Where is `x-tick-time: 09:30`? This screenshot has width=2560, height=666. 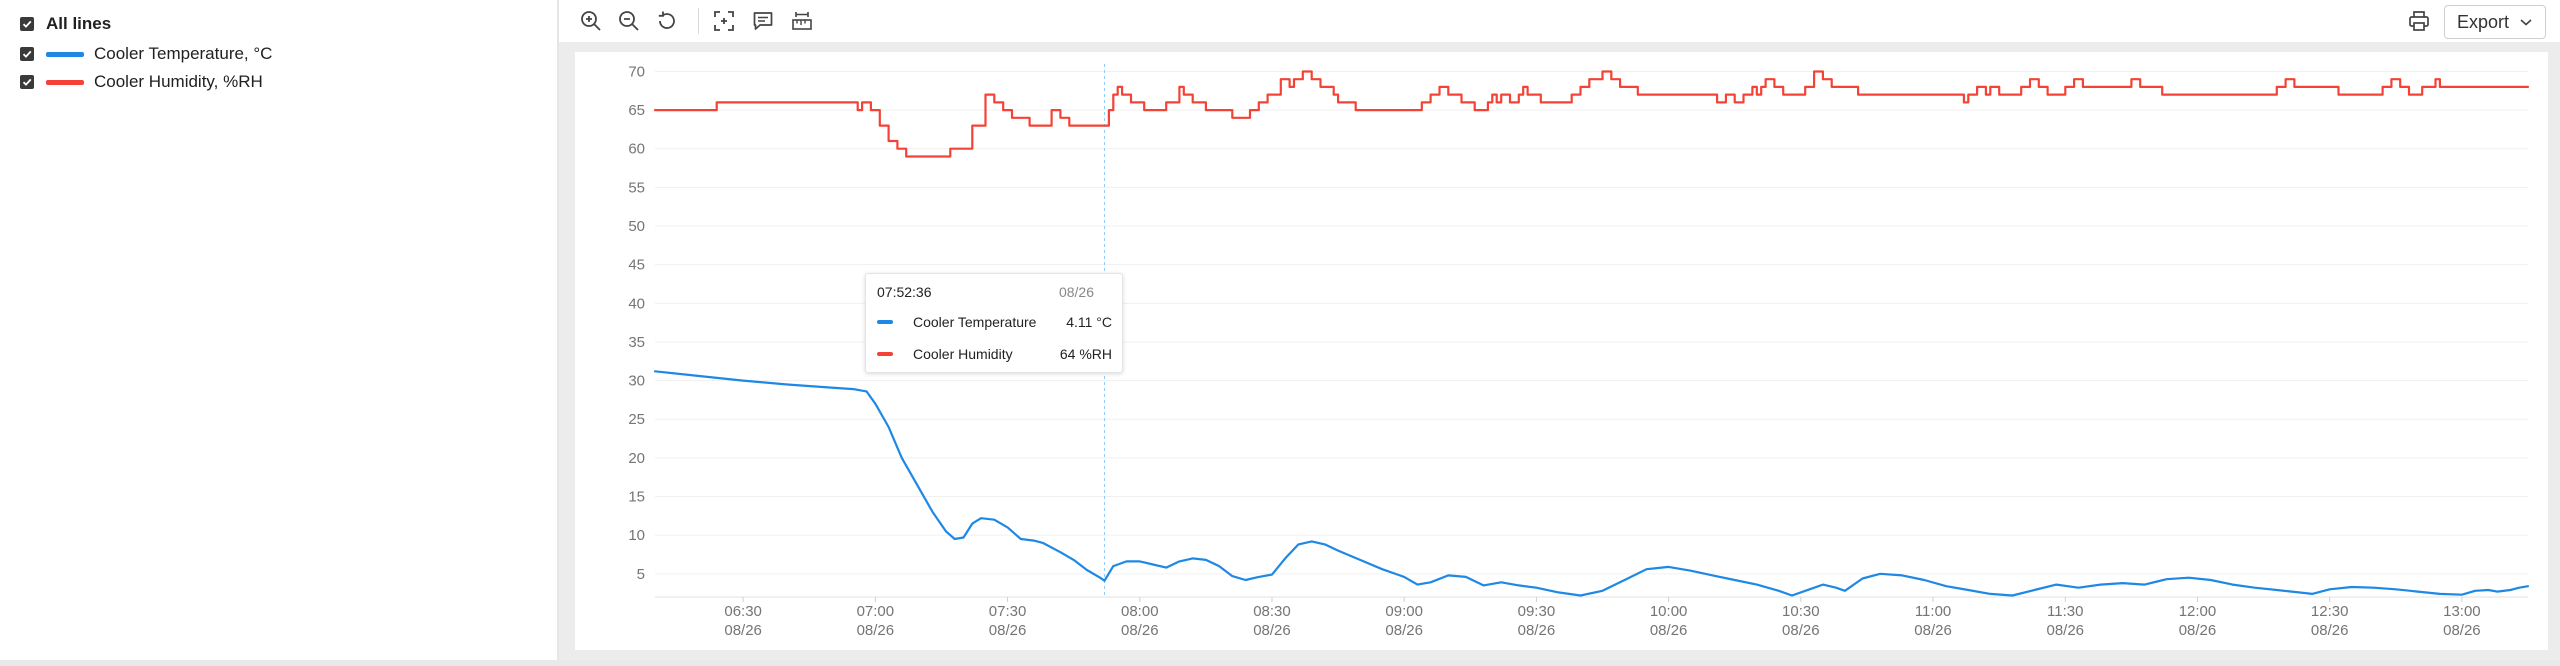
x-tick-time: 09:30 is located at coordinates (1537, 611).